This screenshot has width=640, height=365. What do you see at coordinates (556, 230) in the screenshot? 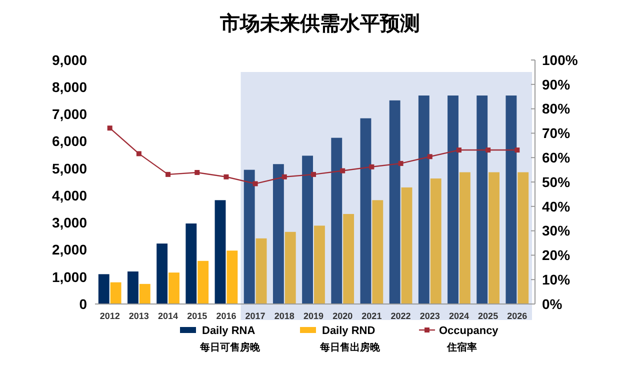
I see `y2-tick-label: 30%` at bounding box center [556, 230].